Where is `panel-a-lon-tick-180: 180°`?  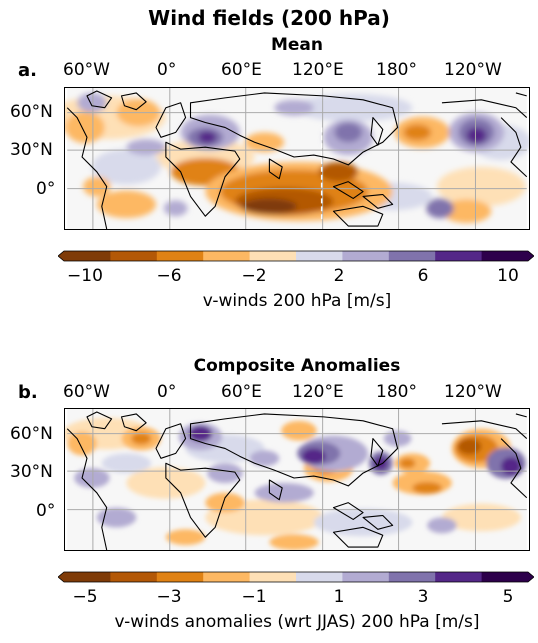 panel-a-lon-tick-180: 180° is located at coordinates (396, 70).